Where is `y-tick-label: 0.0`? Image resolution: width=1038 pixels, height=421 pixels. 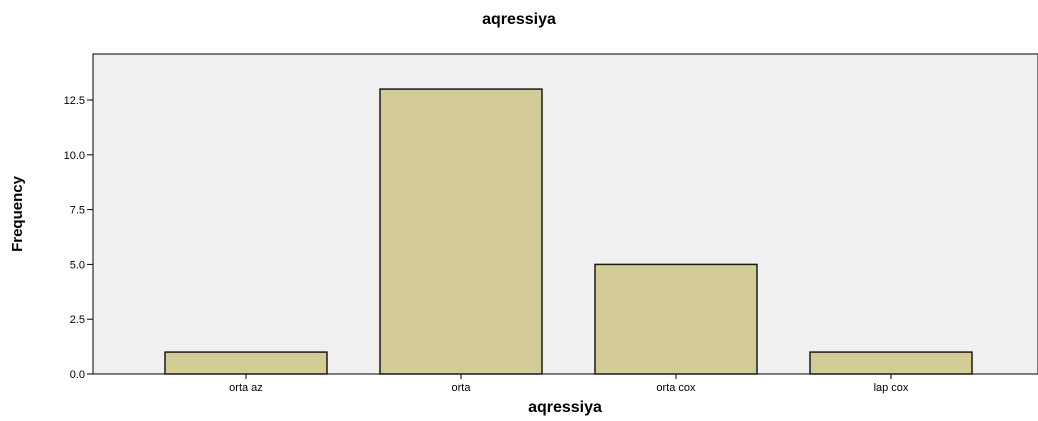
y-tick-label: 0.0 is located at coordinates (77, 375).